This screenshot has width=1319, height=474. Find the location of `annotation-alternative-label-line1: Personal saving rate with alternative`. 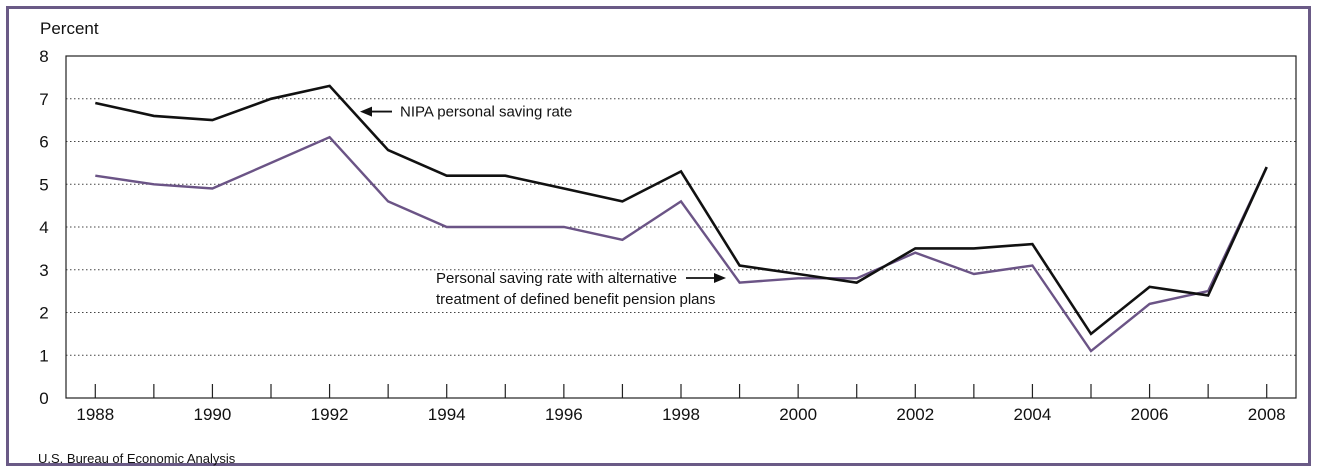

annotation-alternative-label-line1: Personal saving rate with alternative is located at coordinates (556, 278).